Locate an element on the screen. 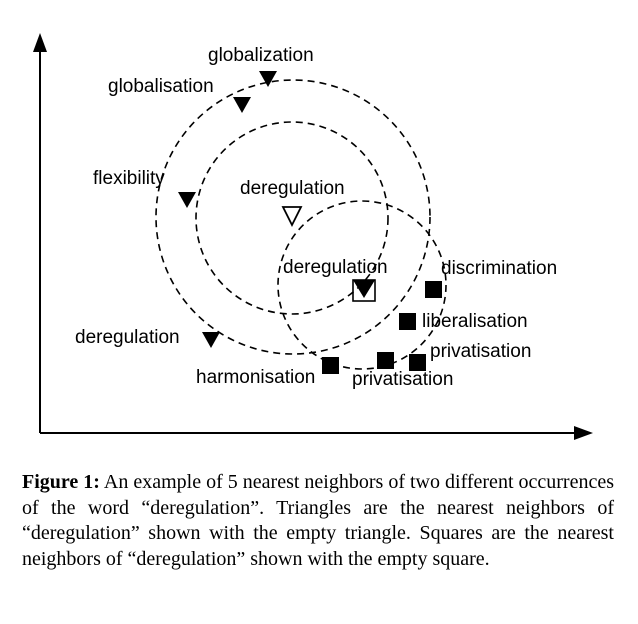  label-privatisation-2: privatisation is located at coordinates (402, 379).